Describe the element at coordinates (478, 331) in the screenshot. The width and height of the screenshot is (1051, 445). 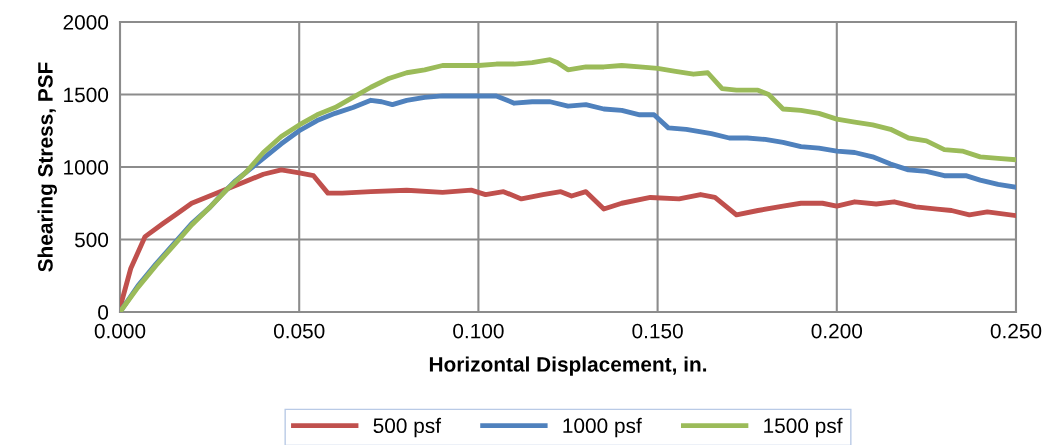
I see `x-tick-label: 0.100` at that location.